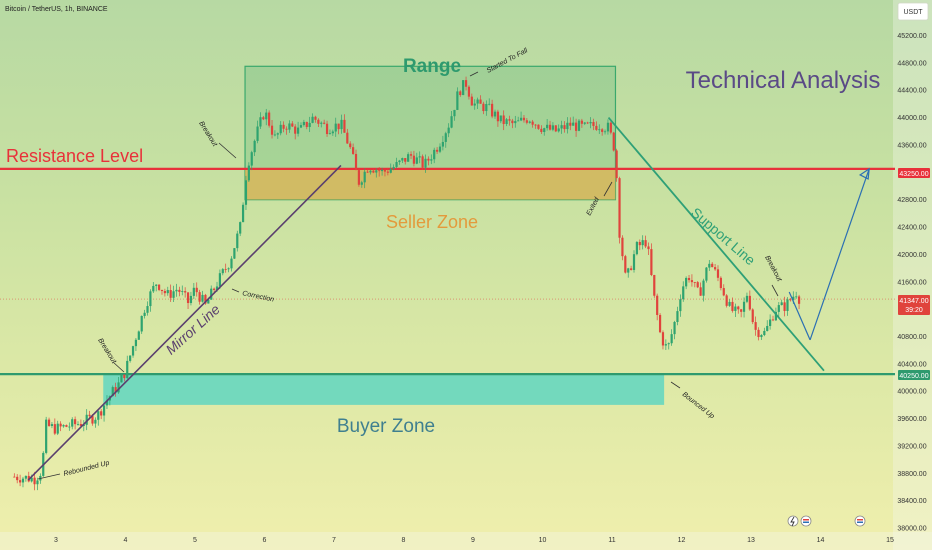  I want to click on time-tick-label: 13, so click(751, 540).